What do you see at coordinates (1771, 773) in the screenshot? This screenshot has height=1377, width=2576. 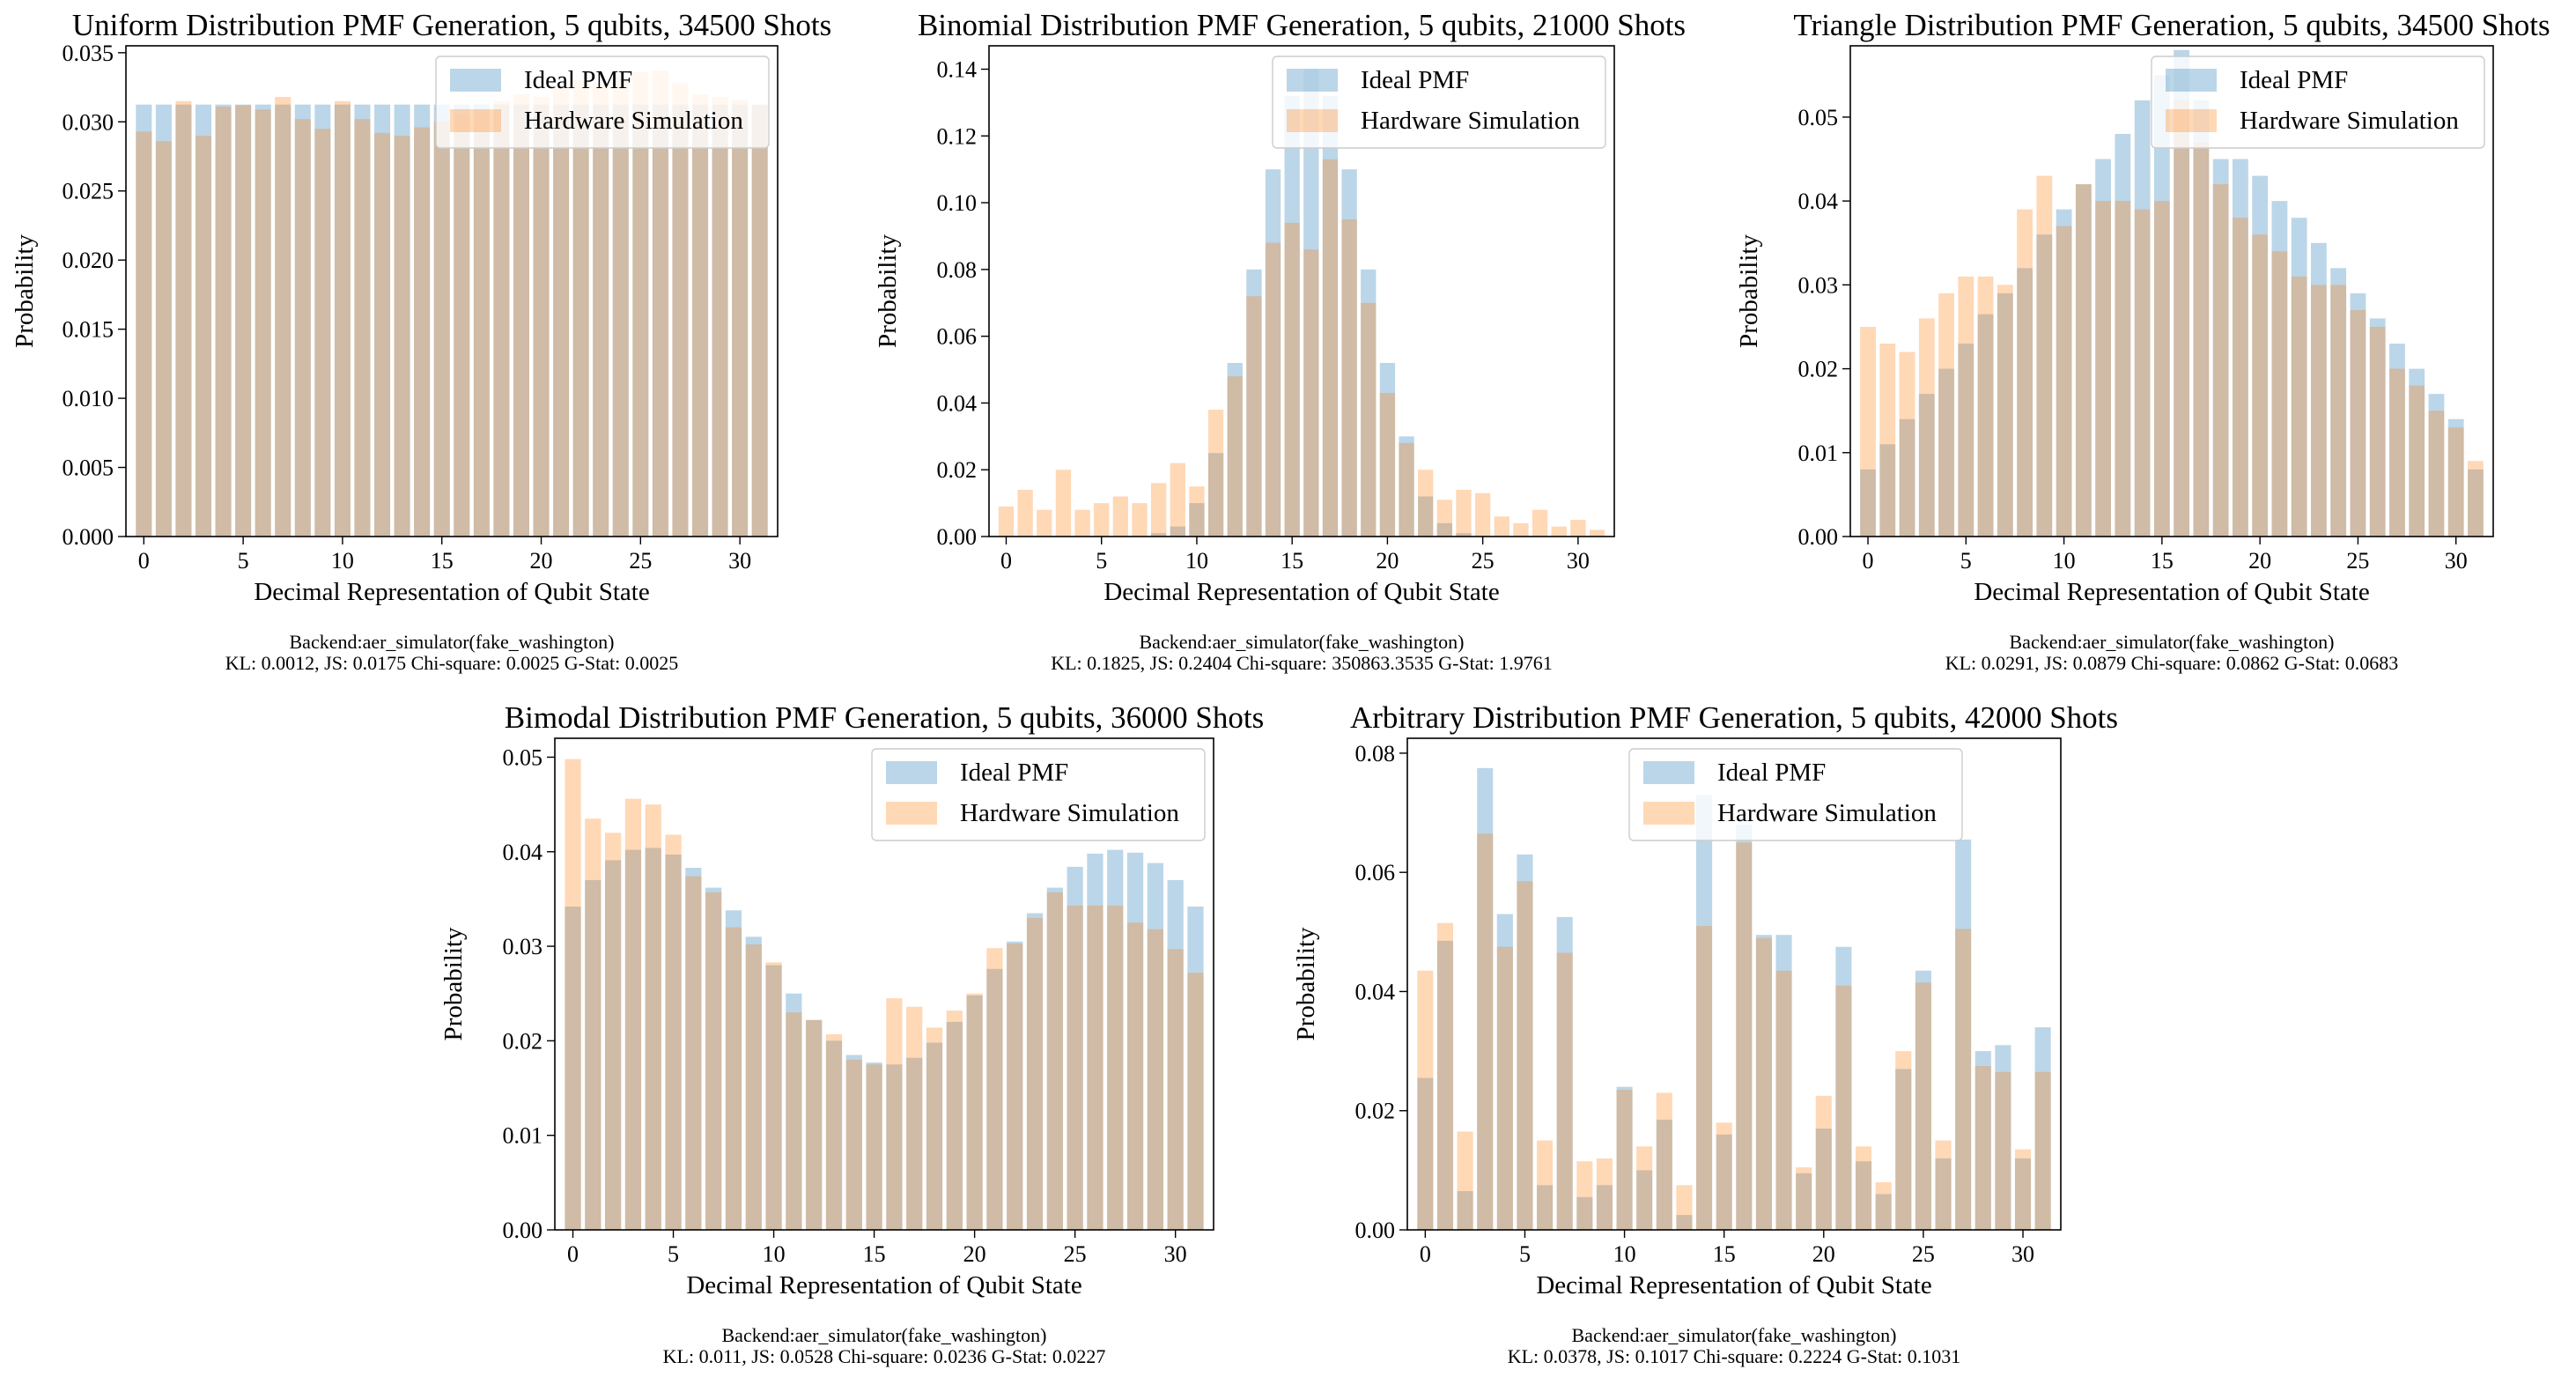 I see `arbitrary-legend-label-ideal: Ideal PMF` at bounding box center [1771, 773].